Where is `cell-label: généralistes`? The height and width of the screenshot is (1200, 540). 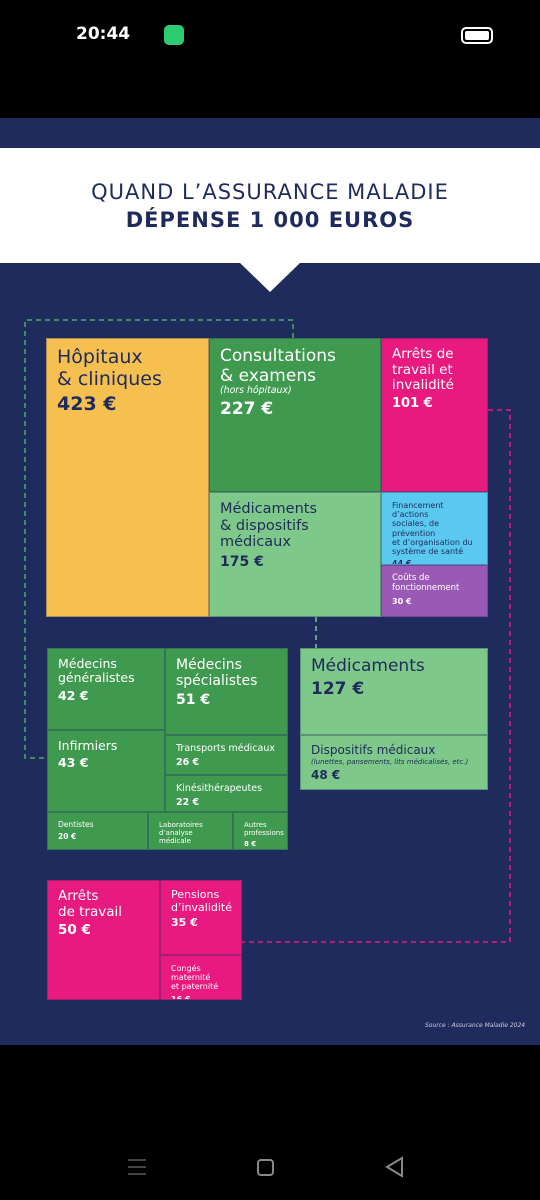 cell-label: généralistes is located at coordinates (96, 678).